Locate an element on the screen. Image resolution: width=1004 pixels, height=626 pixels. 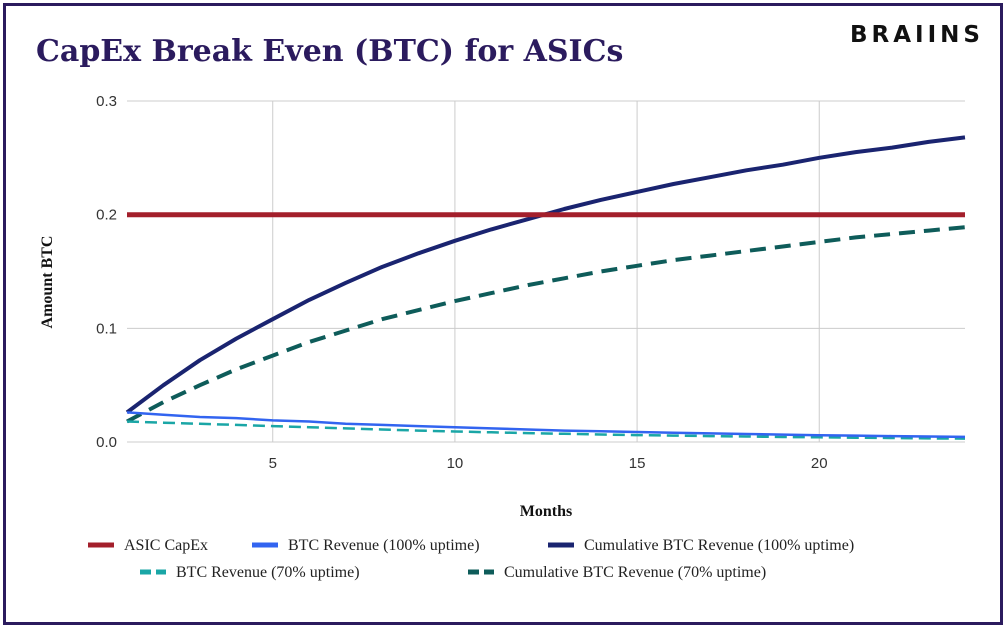
y-tick-label: 0.3 is located at coordinates (106, 101).